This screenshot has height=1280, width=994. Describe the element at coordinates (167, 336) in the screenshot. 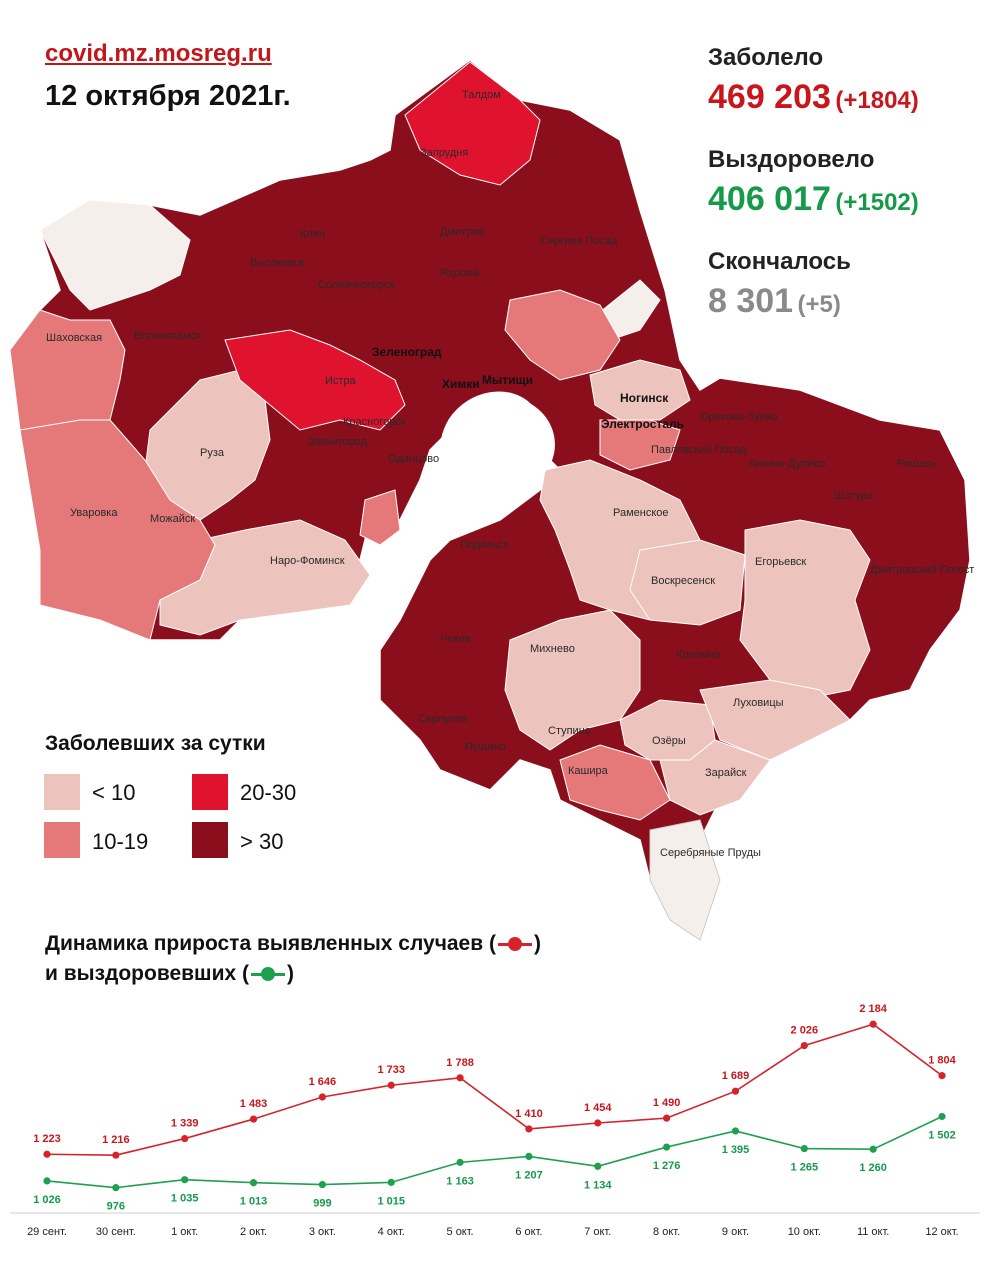

I see `place-label: Волоколамск` at that location.